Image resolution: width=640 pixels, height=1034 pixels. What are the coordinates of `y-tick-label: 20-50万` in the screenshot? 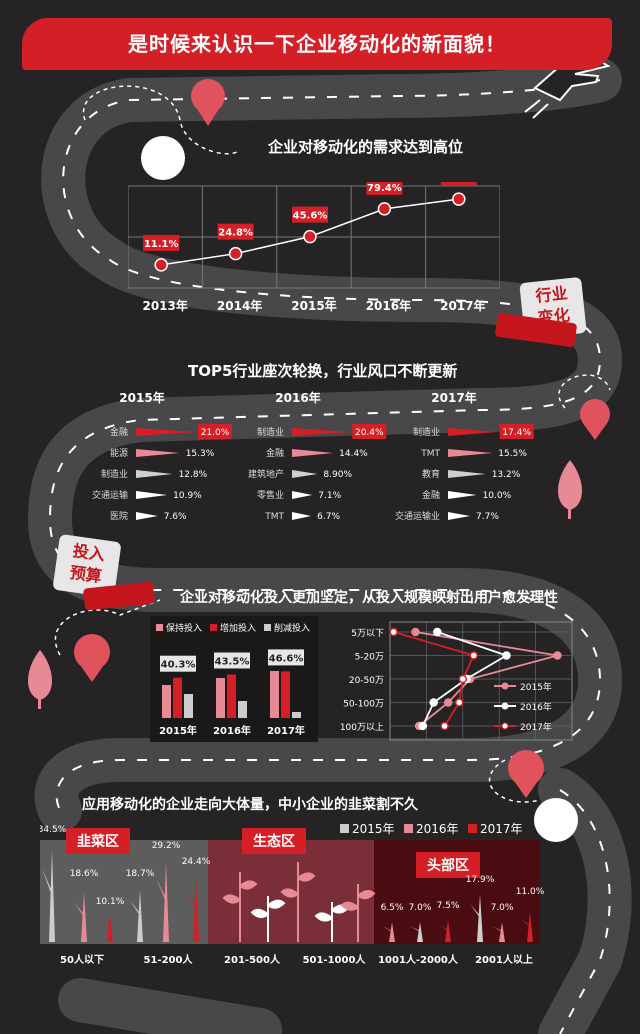 It's located at (366, 681).